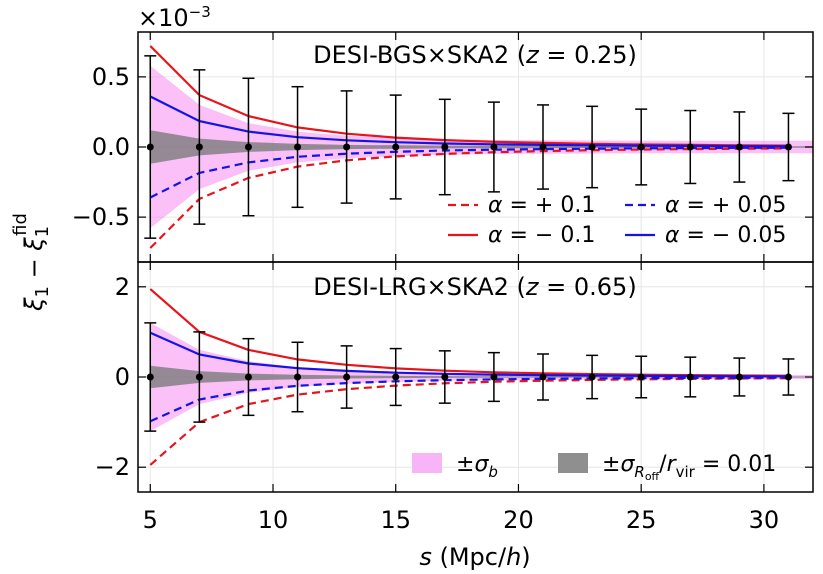  Describe the element at coordinates (461, 520) in the screenshot. I see `x-tick-labels: 5 10 15 20 25 30` at that location.